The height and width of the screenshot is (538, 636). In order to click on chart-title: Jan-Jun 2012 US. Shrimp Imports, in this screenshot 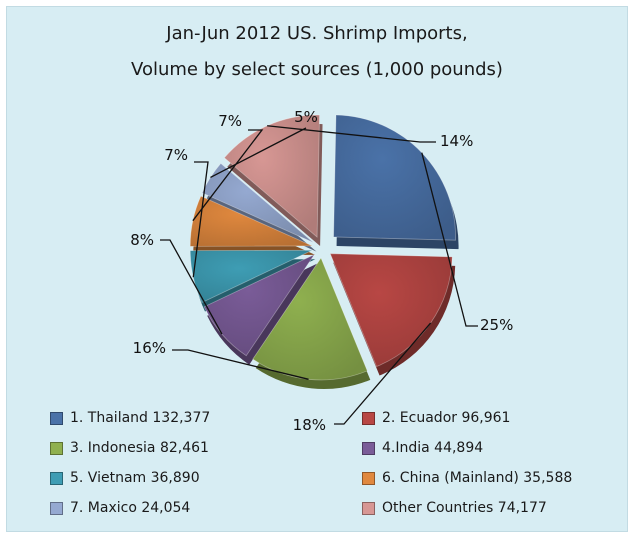, I will do `click(317, 33)`.